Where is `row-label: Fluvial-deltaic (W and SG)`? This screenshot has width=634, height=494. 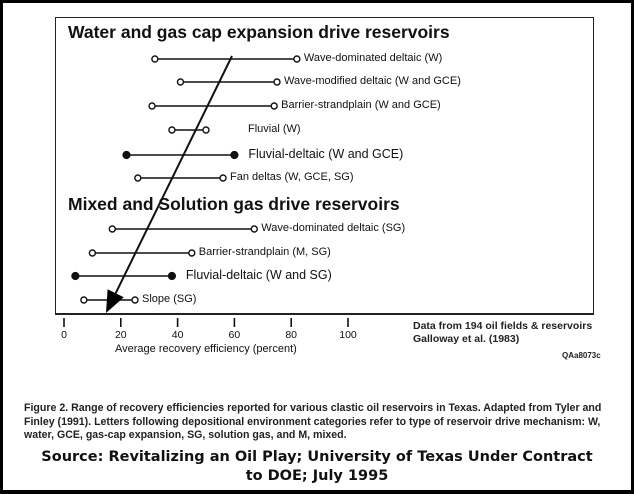
row-label: Fluvial-deltaic (W and SG) is located at coordinates (258, 275).